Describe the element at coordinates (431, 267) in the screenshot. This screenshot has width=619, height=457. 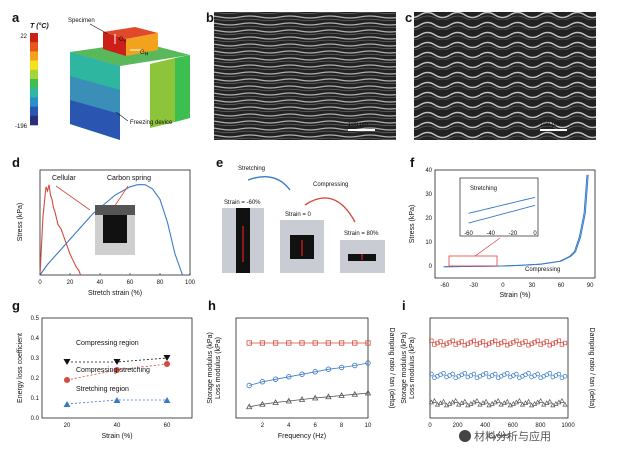
I see `ytick-label-f: 0` at that location.